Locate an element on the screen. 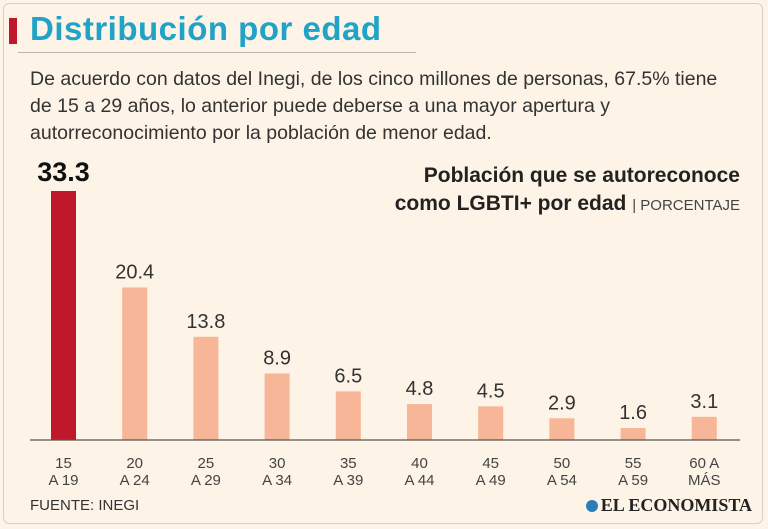  brand-globe-icon is located at coordinates (591, 506).